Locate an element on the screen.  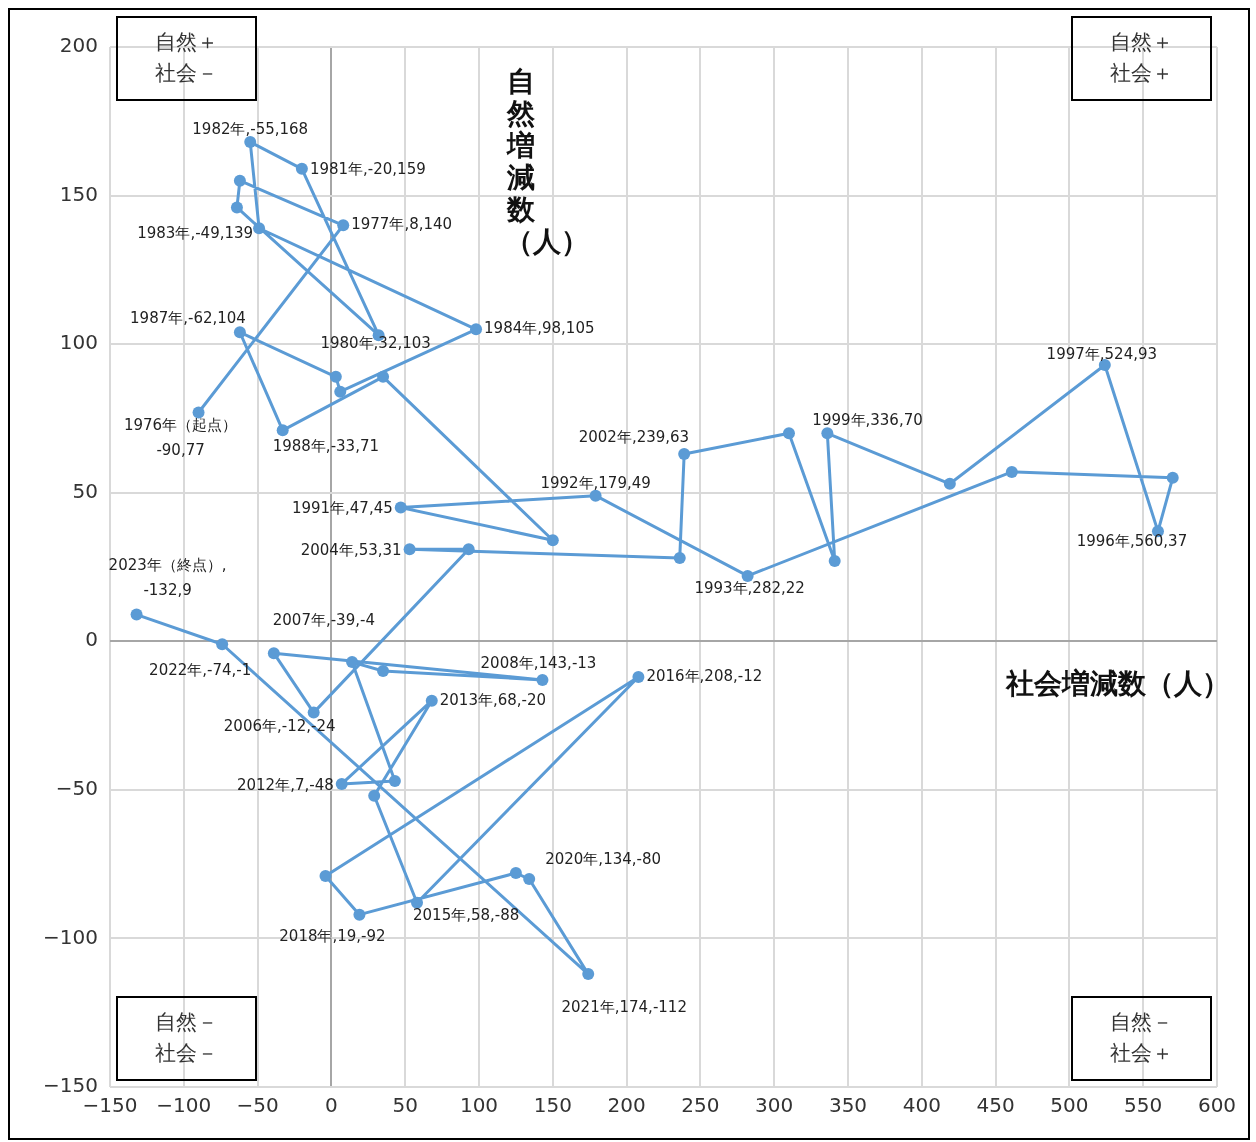
x-tick-label: 300 is located at coordinates (774, 1105).